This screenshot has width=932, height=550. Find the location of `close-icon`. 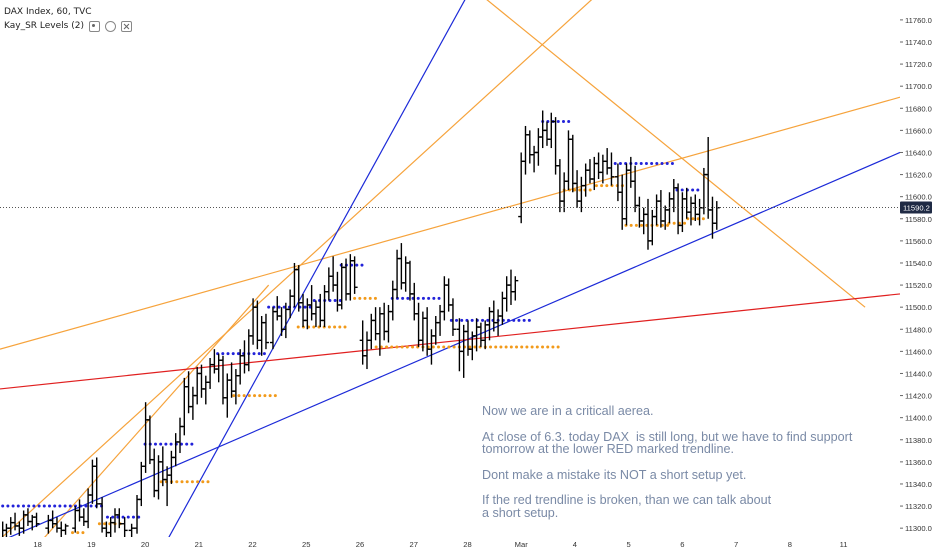

close-icon is located at coordinates (126, 26).